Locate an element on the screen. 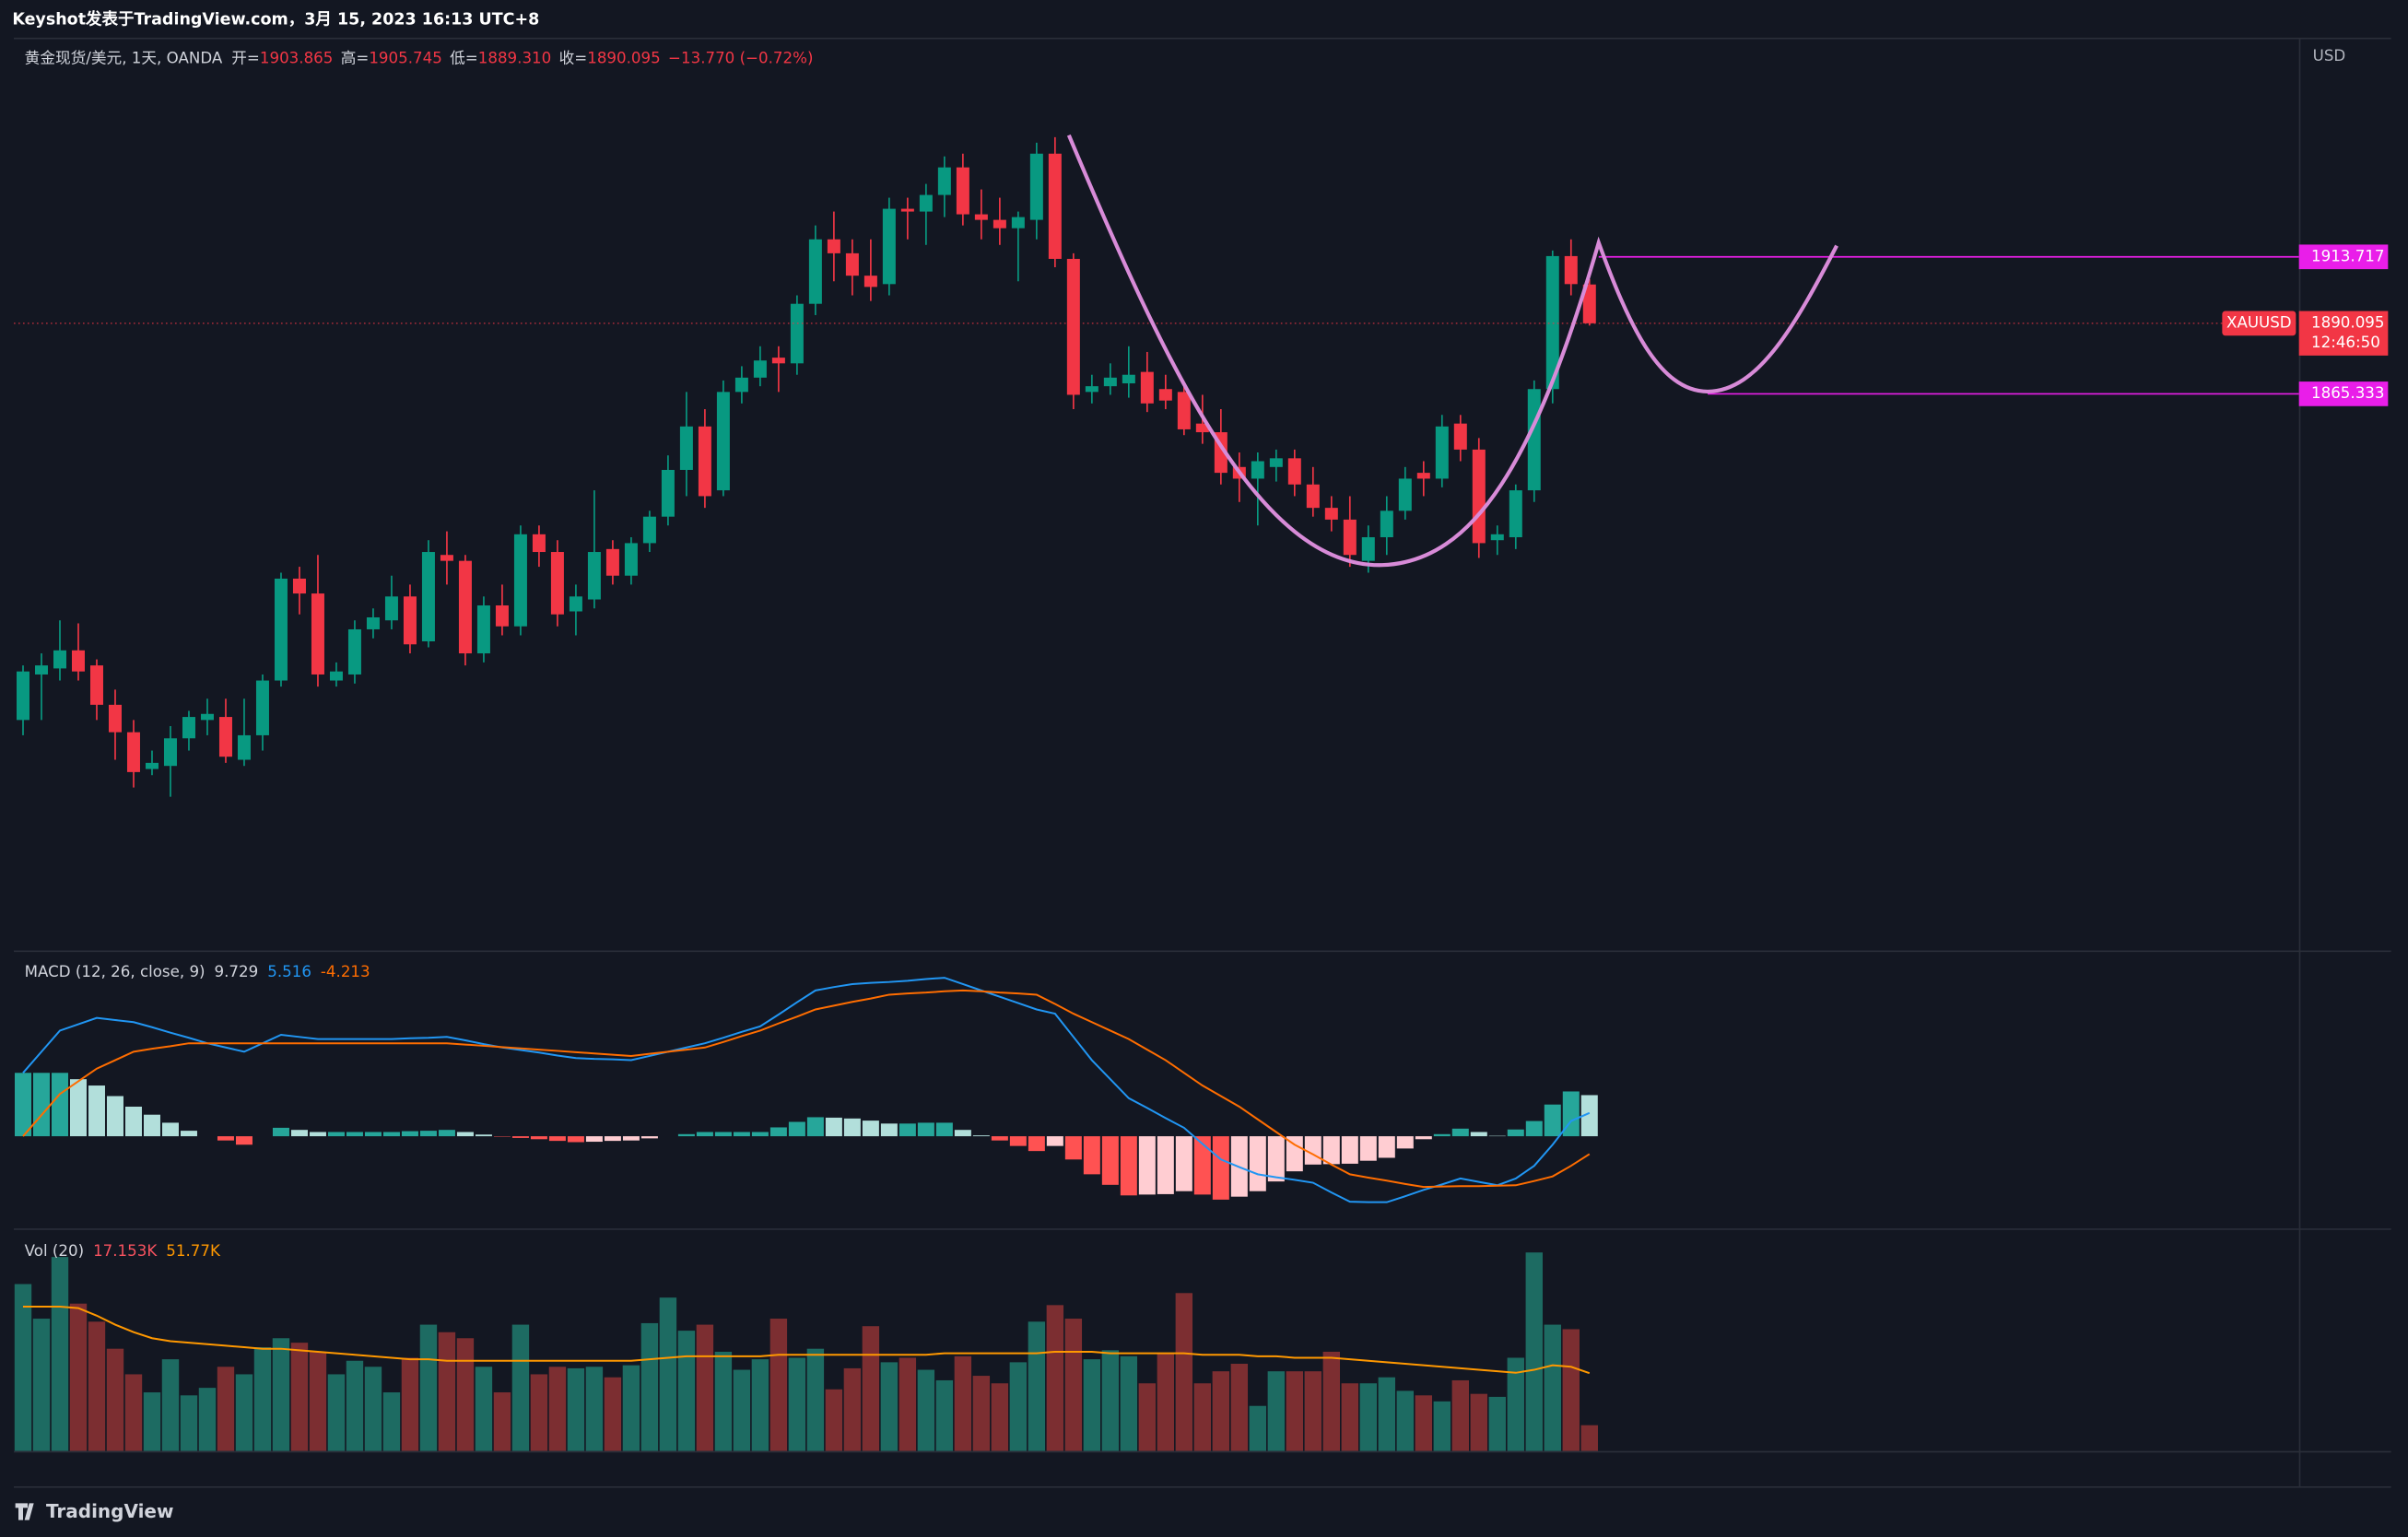 The image size is (2408, 1537). level-tag: 1913.717 is located at coordinates (2347, 255).